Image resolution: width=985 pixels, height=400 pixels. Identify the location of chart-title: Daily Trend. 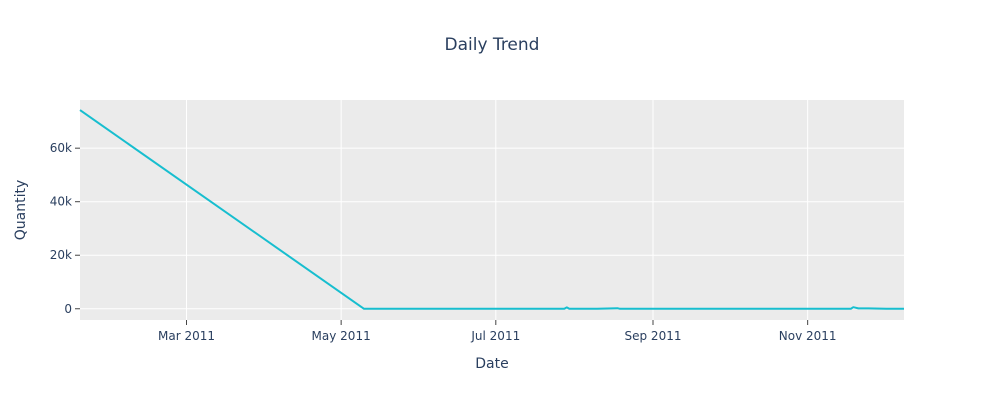
(492, 45).